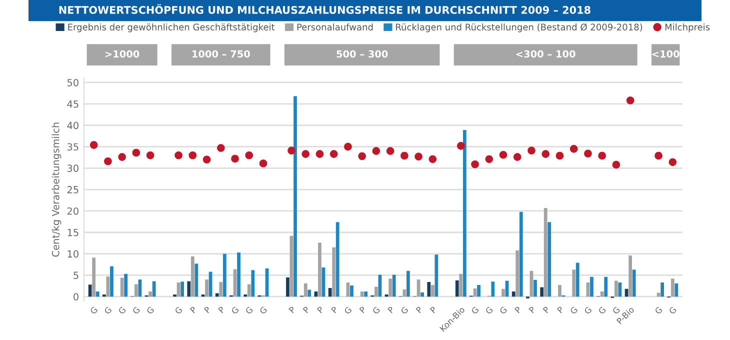 The image size is (730, 340). Describe the element at coordinates (171, 27) in the screenshot. I see `legend-label: Ergebnis der gewöhnlichen Geschäftstätigkeit` at that location.